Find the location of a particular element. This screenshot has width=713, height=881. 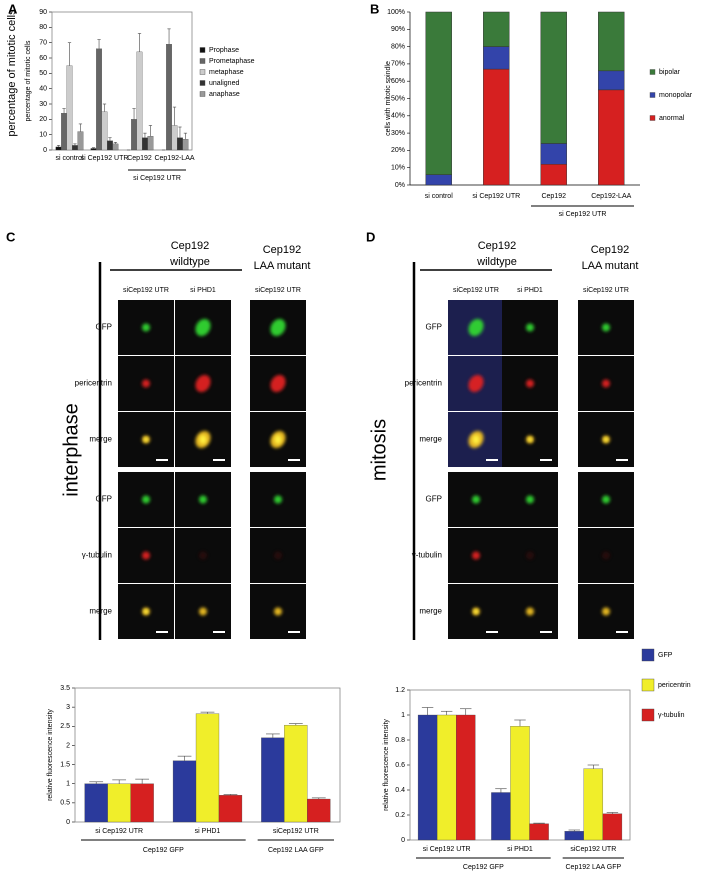

group-label: Cep192 LAA GFP is located at coordinates (296, 850).